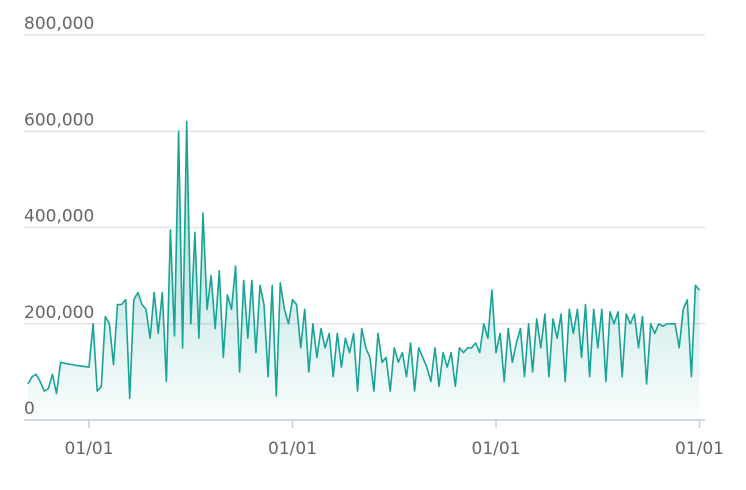  I want to click on y-tick-label: 400,000, so click(59, 217).